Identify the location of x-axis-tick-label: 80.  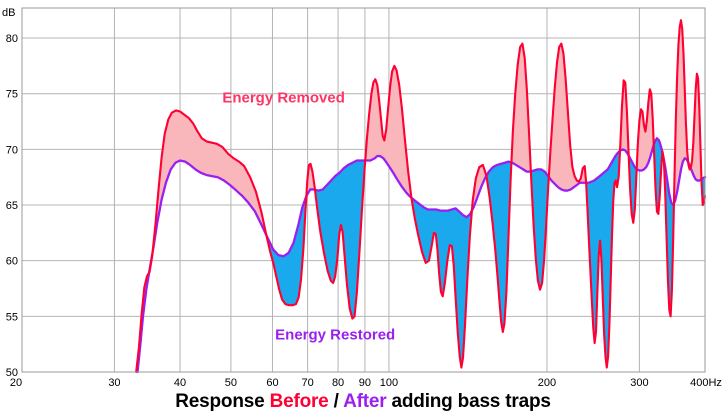
(338, 383).